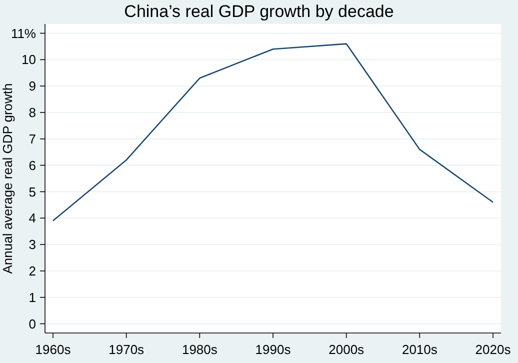 The image size is (518, 363). I want to click on x-tick-label: 1980s, so click(200, 349).